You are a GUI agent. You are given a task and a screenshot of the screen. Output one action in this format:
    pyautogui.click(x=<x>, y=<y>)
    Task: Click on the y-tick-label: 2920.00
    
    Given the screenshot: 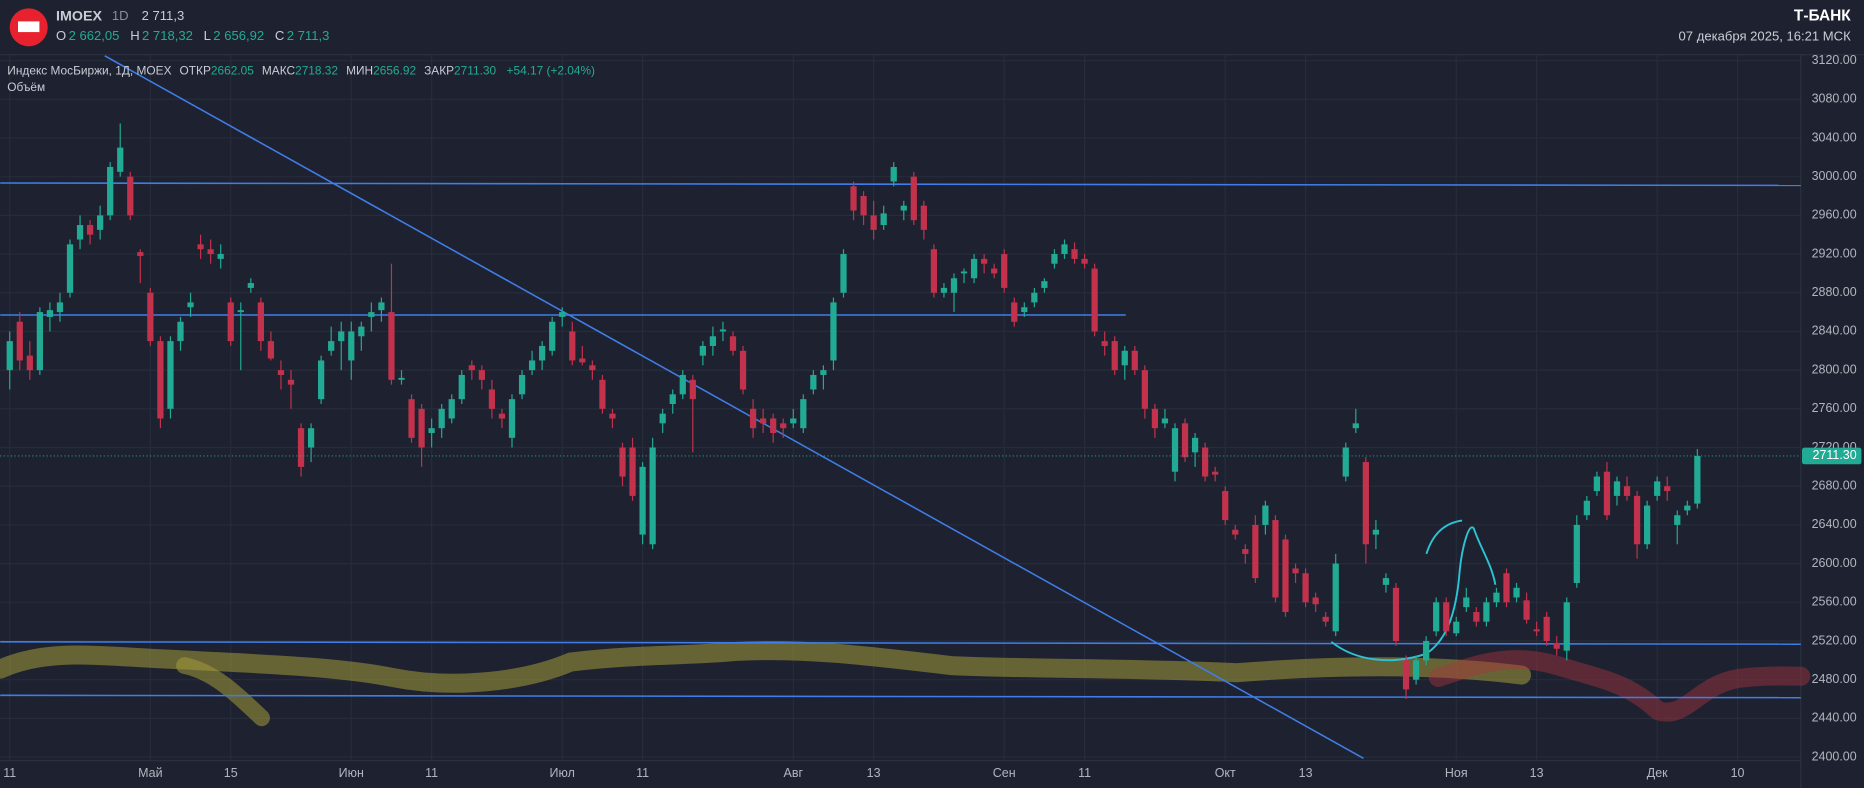 What is the action you would take?
    pyautogui.click(x=1834, y=253)
    